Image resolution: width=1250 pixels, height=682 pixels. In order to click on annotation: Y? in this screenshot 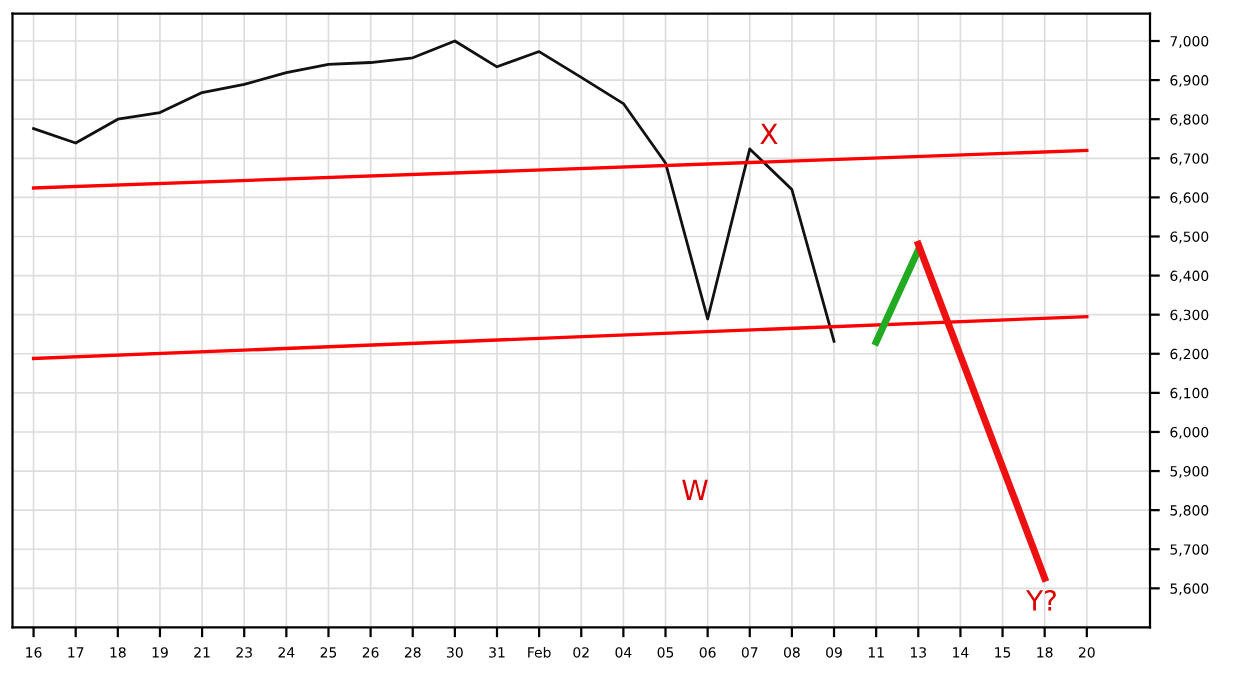, I will do `click(1041, 600)`.